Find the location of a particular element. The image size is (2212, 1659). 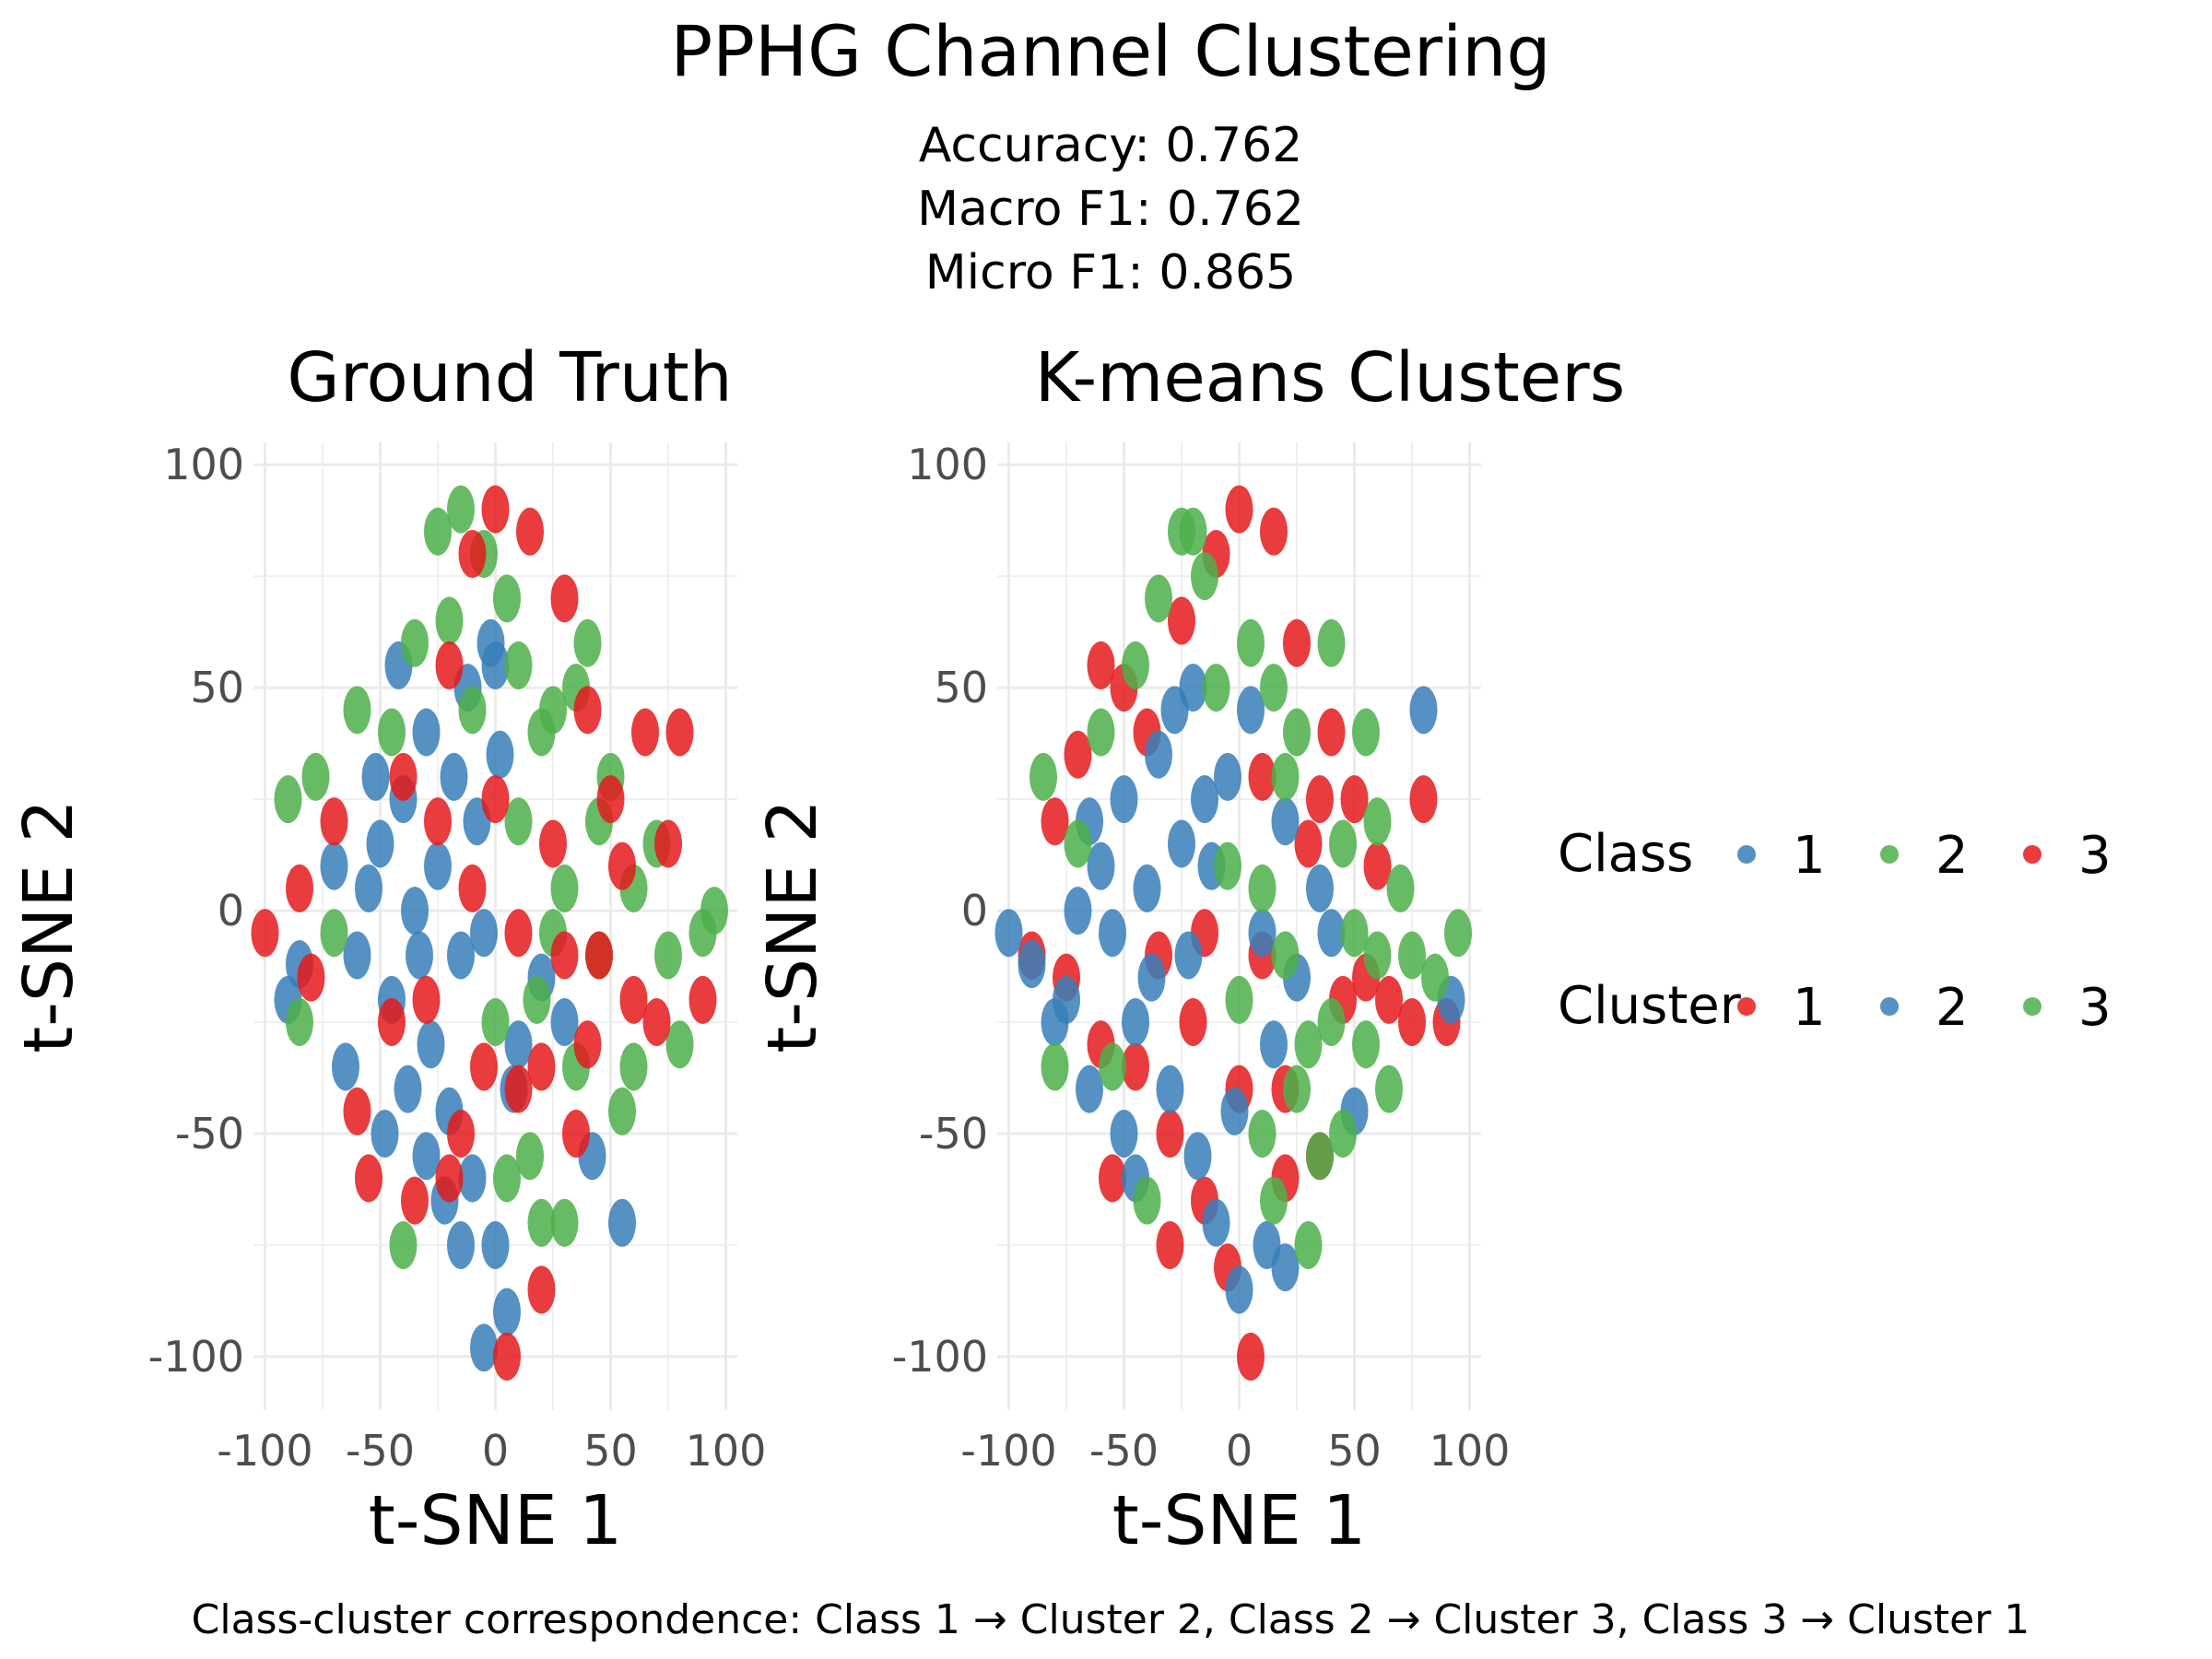

figure-title: PPHG Channel Clustering is located at coordinates (1110, 51).